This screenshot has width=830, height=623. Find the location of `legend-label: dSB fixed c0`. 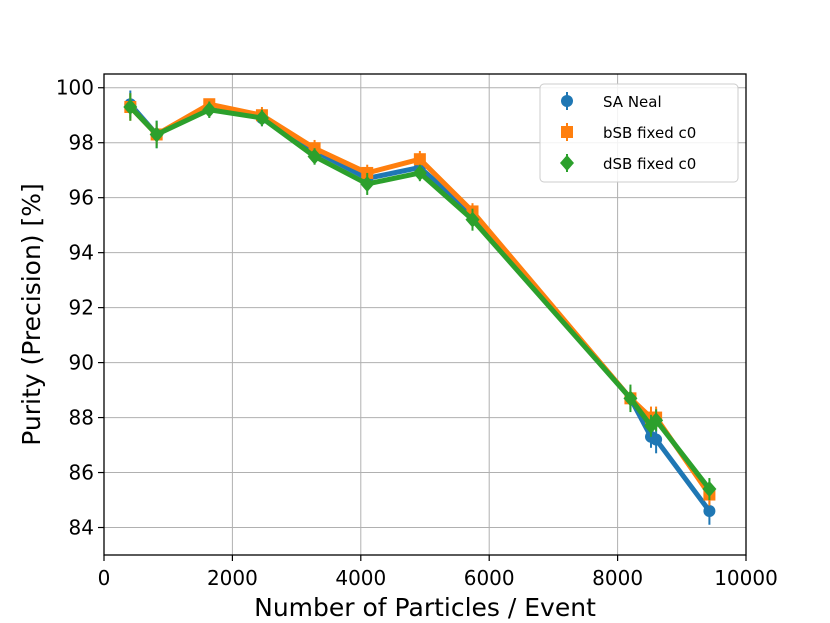

legend-label: dSB fixed c0 is located at coordinates (649, 164).